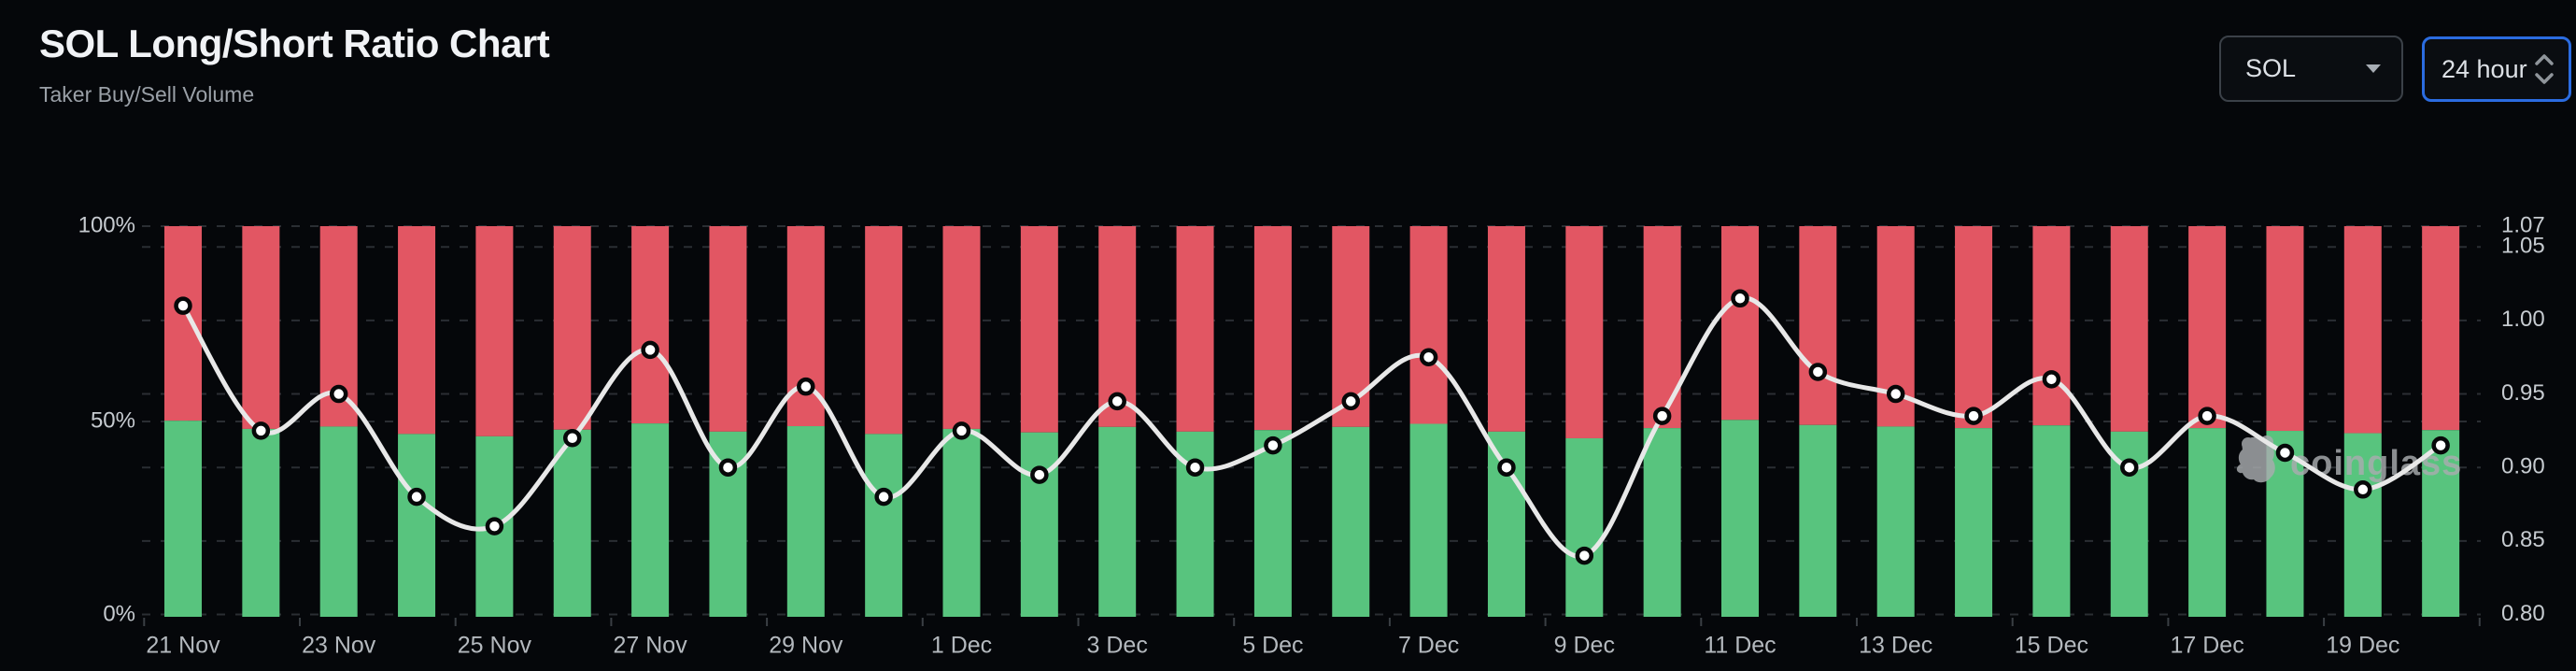 The height and width of the screenshot is (671, 2576). I want to click on axis-label: 0.90, so click(2523, 467).